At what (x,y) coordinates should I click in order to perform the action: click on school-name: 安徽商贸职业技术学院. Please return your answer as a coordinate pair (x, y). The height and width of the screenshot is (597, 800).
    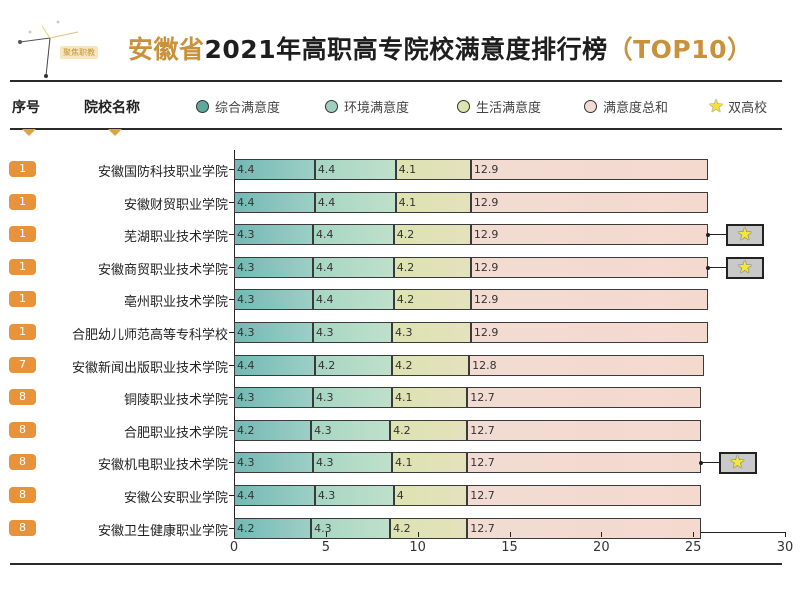
    Looking at the image, I should click on (162, 270).